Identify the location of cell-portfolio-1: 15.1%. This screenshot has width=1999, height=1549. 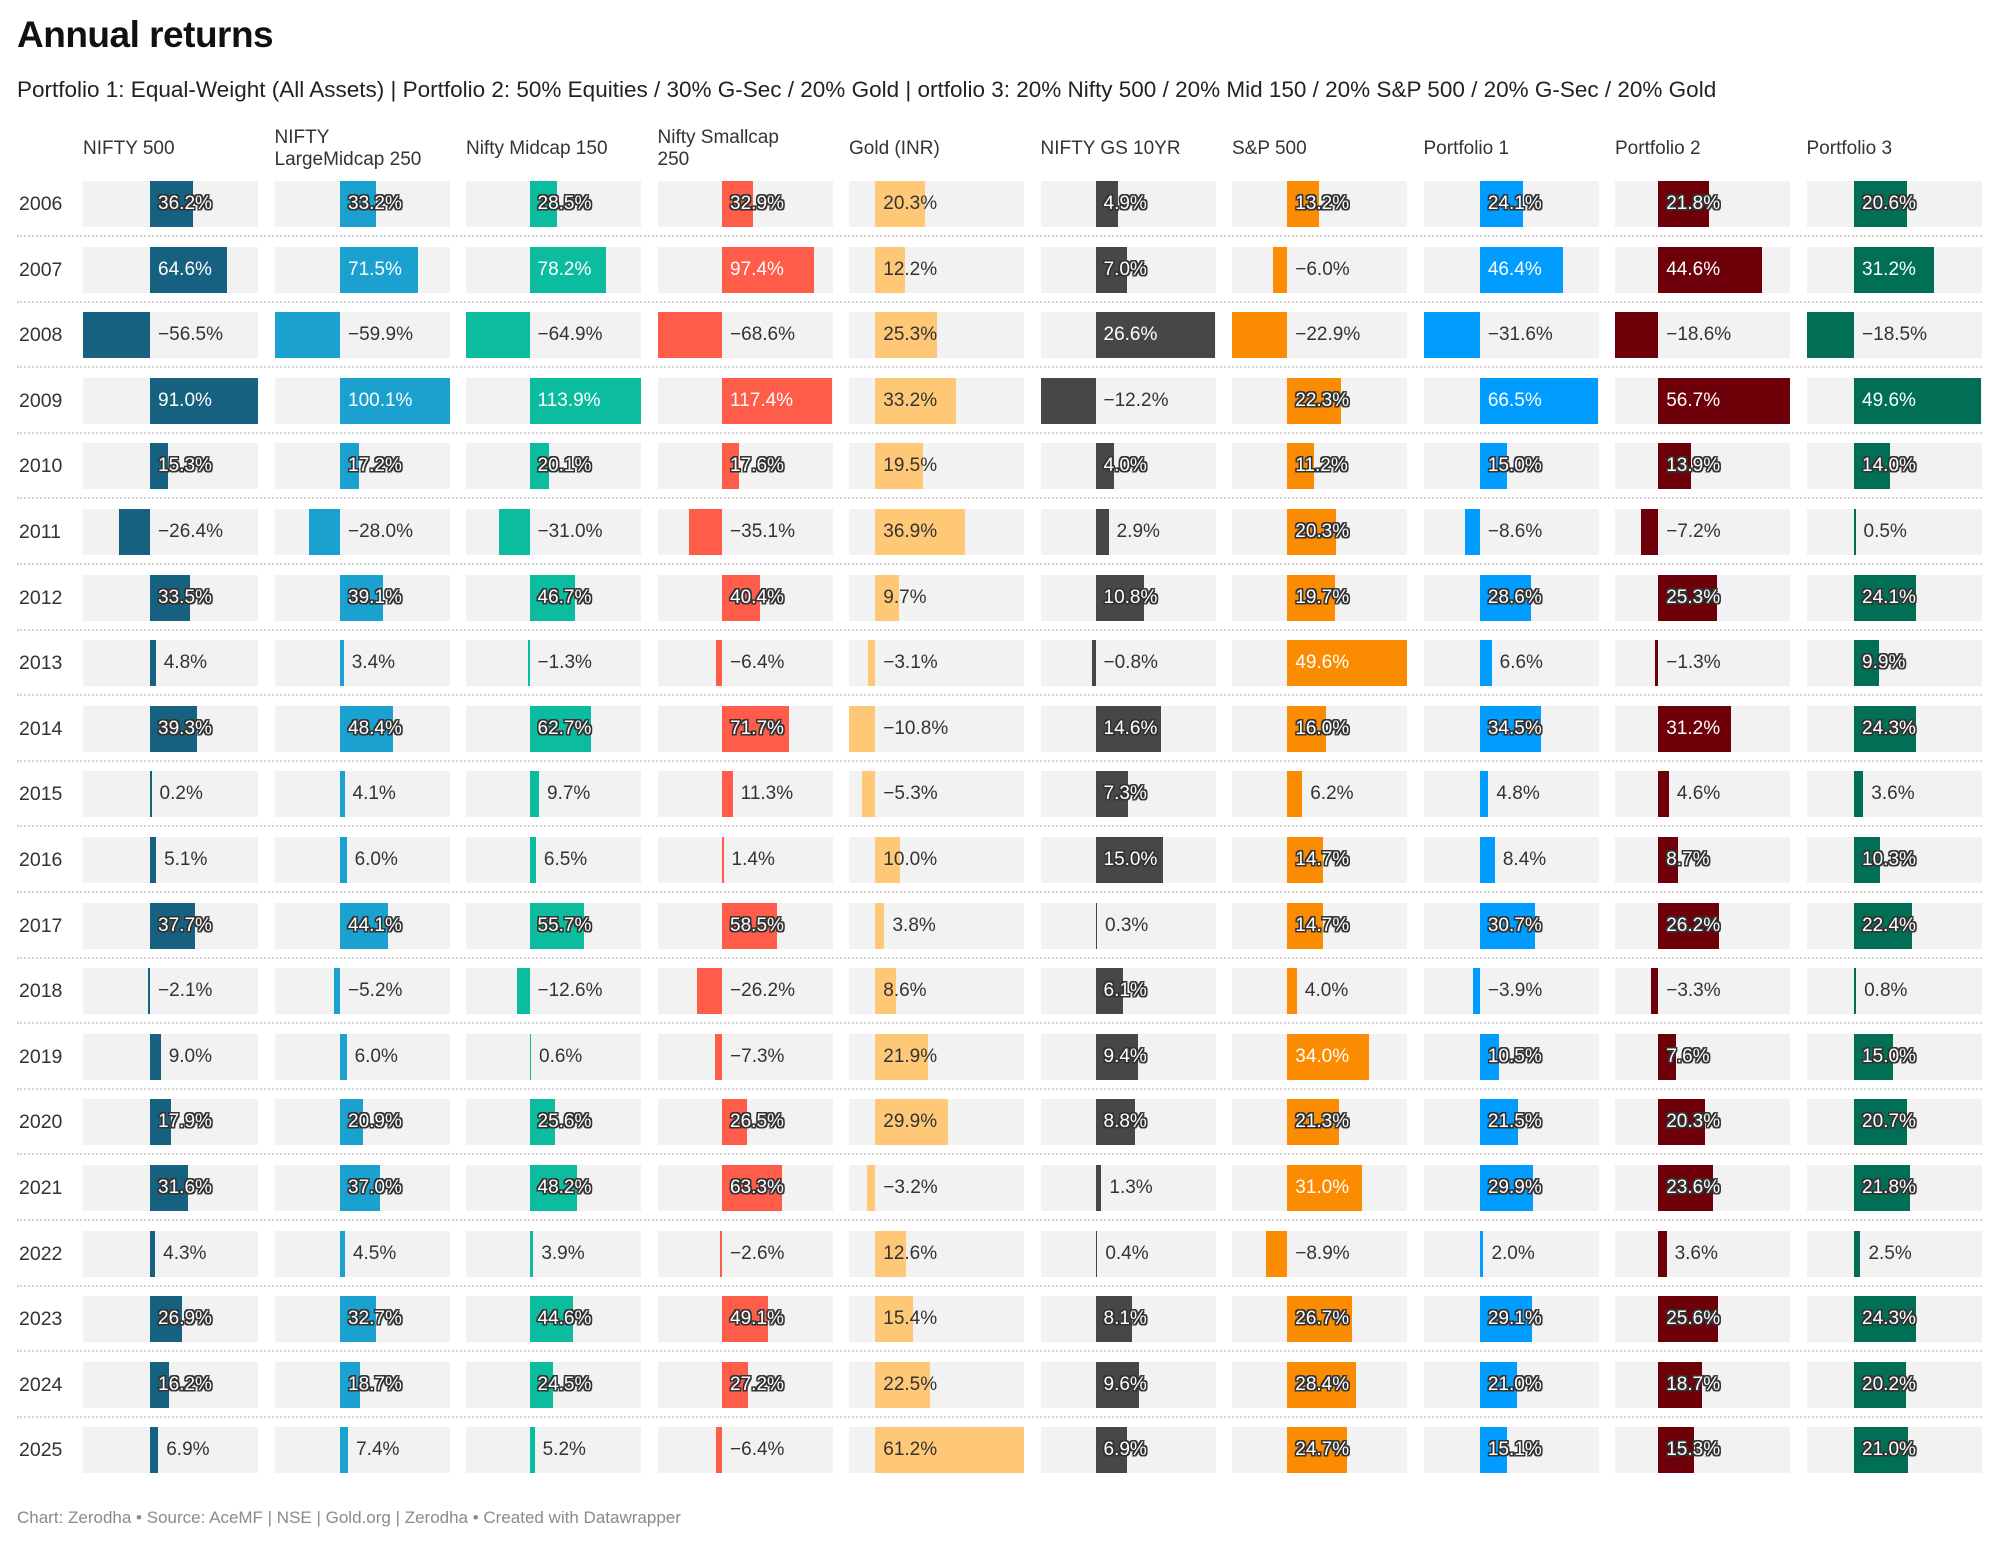
(1511, 1450).